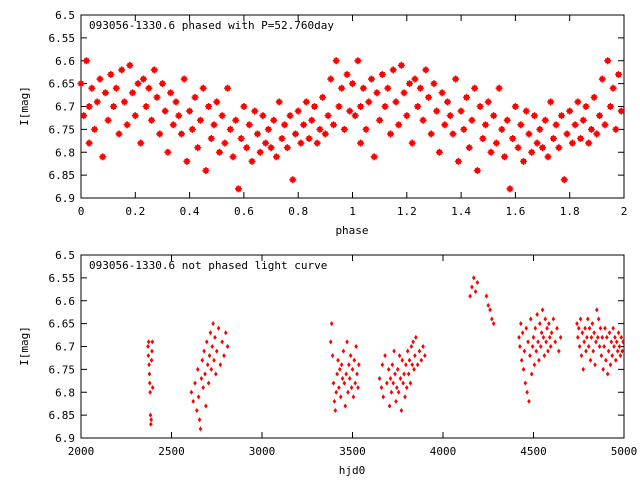  Describe the element at coordinates (211, 25) in the screenshot. I see `phased-plot-title: 093056-1330.6 phased with P=52.760day` at that location.